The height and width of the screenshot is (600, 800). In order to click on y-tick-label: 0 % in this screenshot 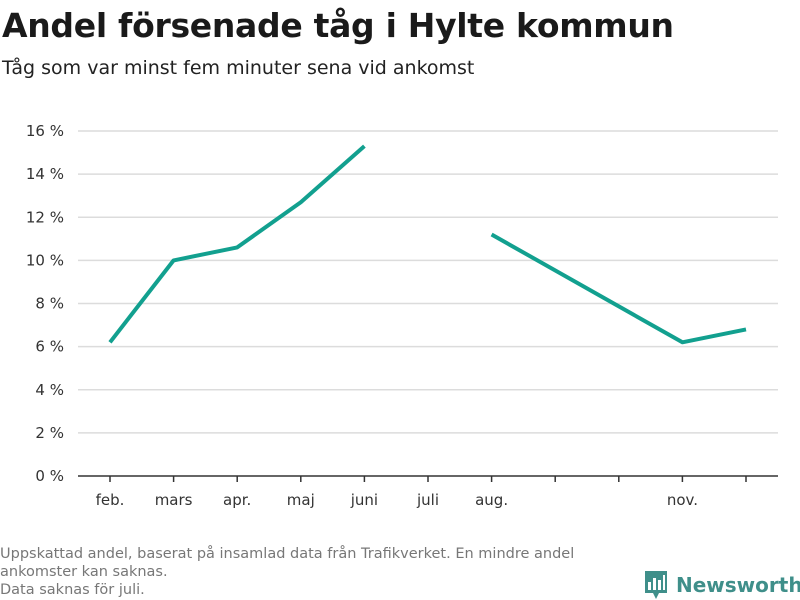, I will do `click(49, 476)`.